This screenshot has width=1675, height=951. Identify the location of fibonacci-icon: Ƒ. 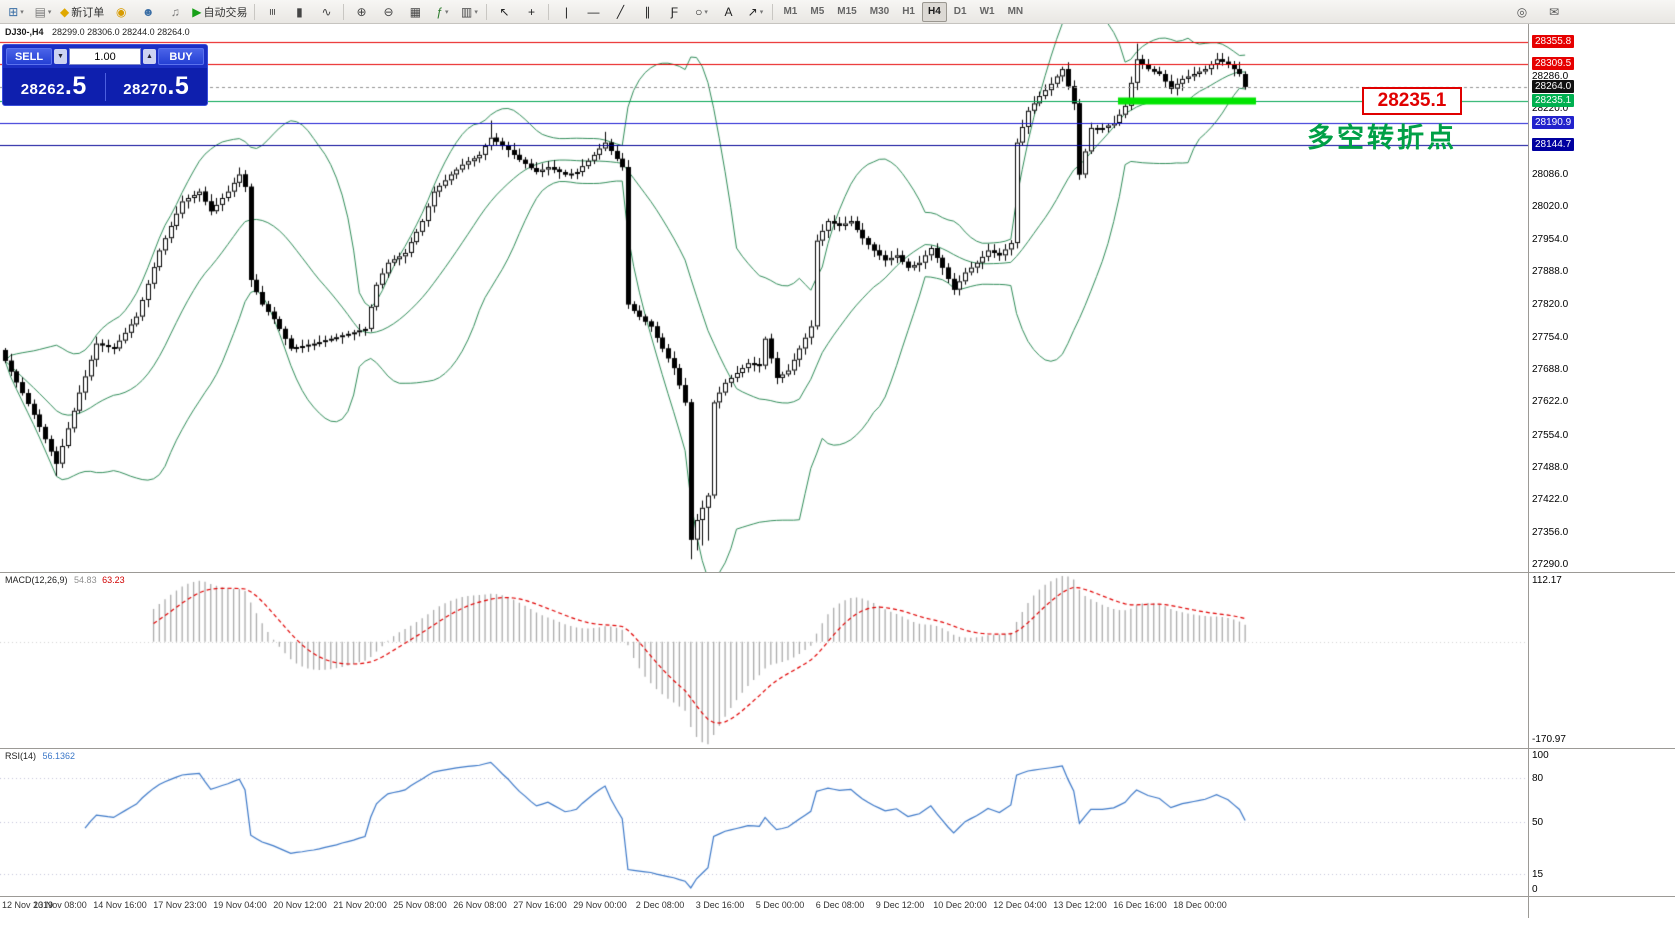
(674, 11).